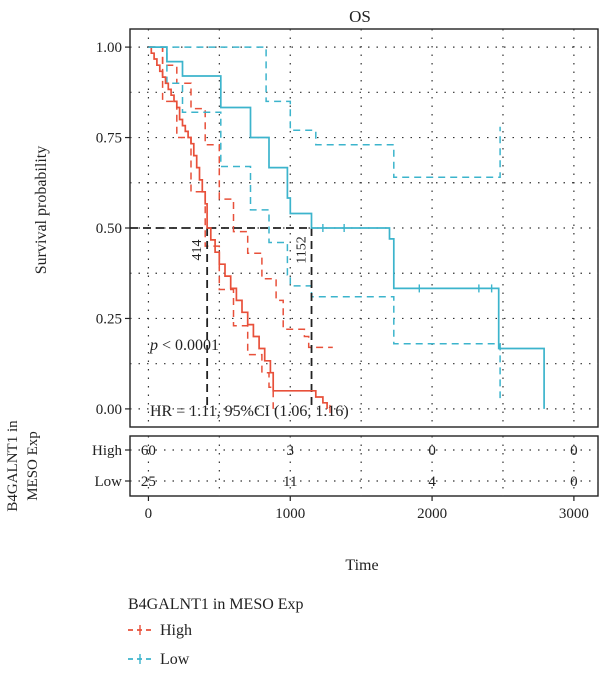 This screenshot has height=678, width=600. What do you see at coordinates (109, 229) in the screenshot?
I see `y-tick-label-2: 0.50` at bounding box center [109, 229].